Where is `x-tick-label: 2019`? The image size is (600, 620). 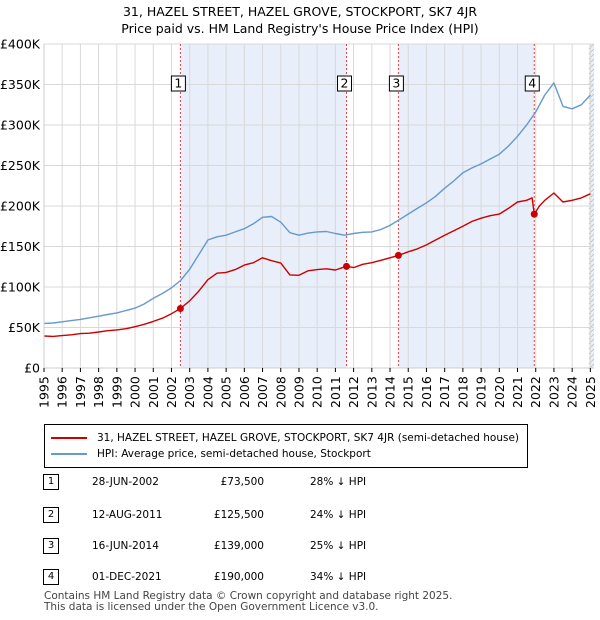
x-tick-label: 2019 is located at coordinates (481, 392).